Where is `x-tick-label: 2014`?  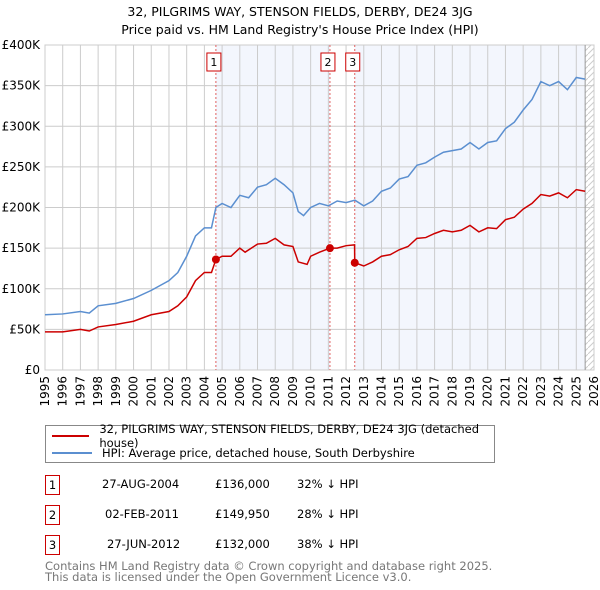
x-tick-label: 2014 is located at coordinates (381, 391).